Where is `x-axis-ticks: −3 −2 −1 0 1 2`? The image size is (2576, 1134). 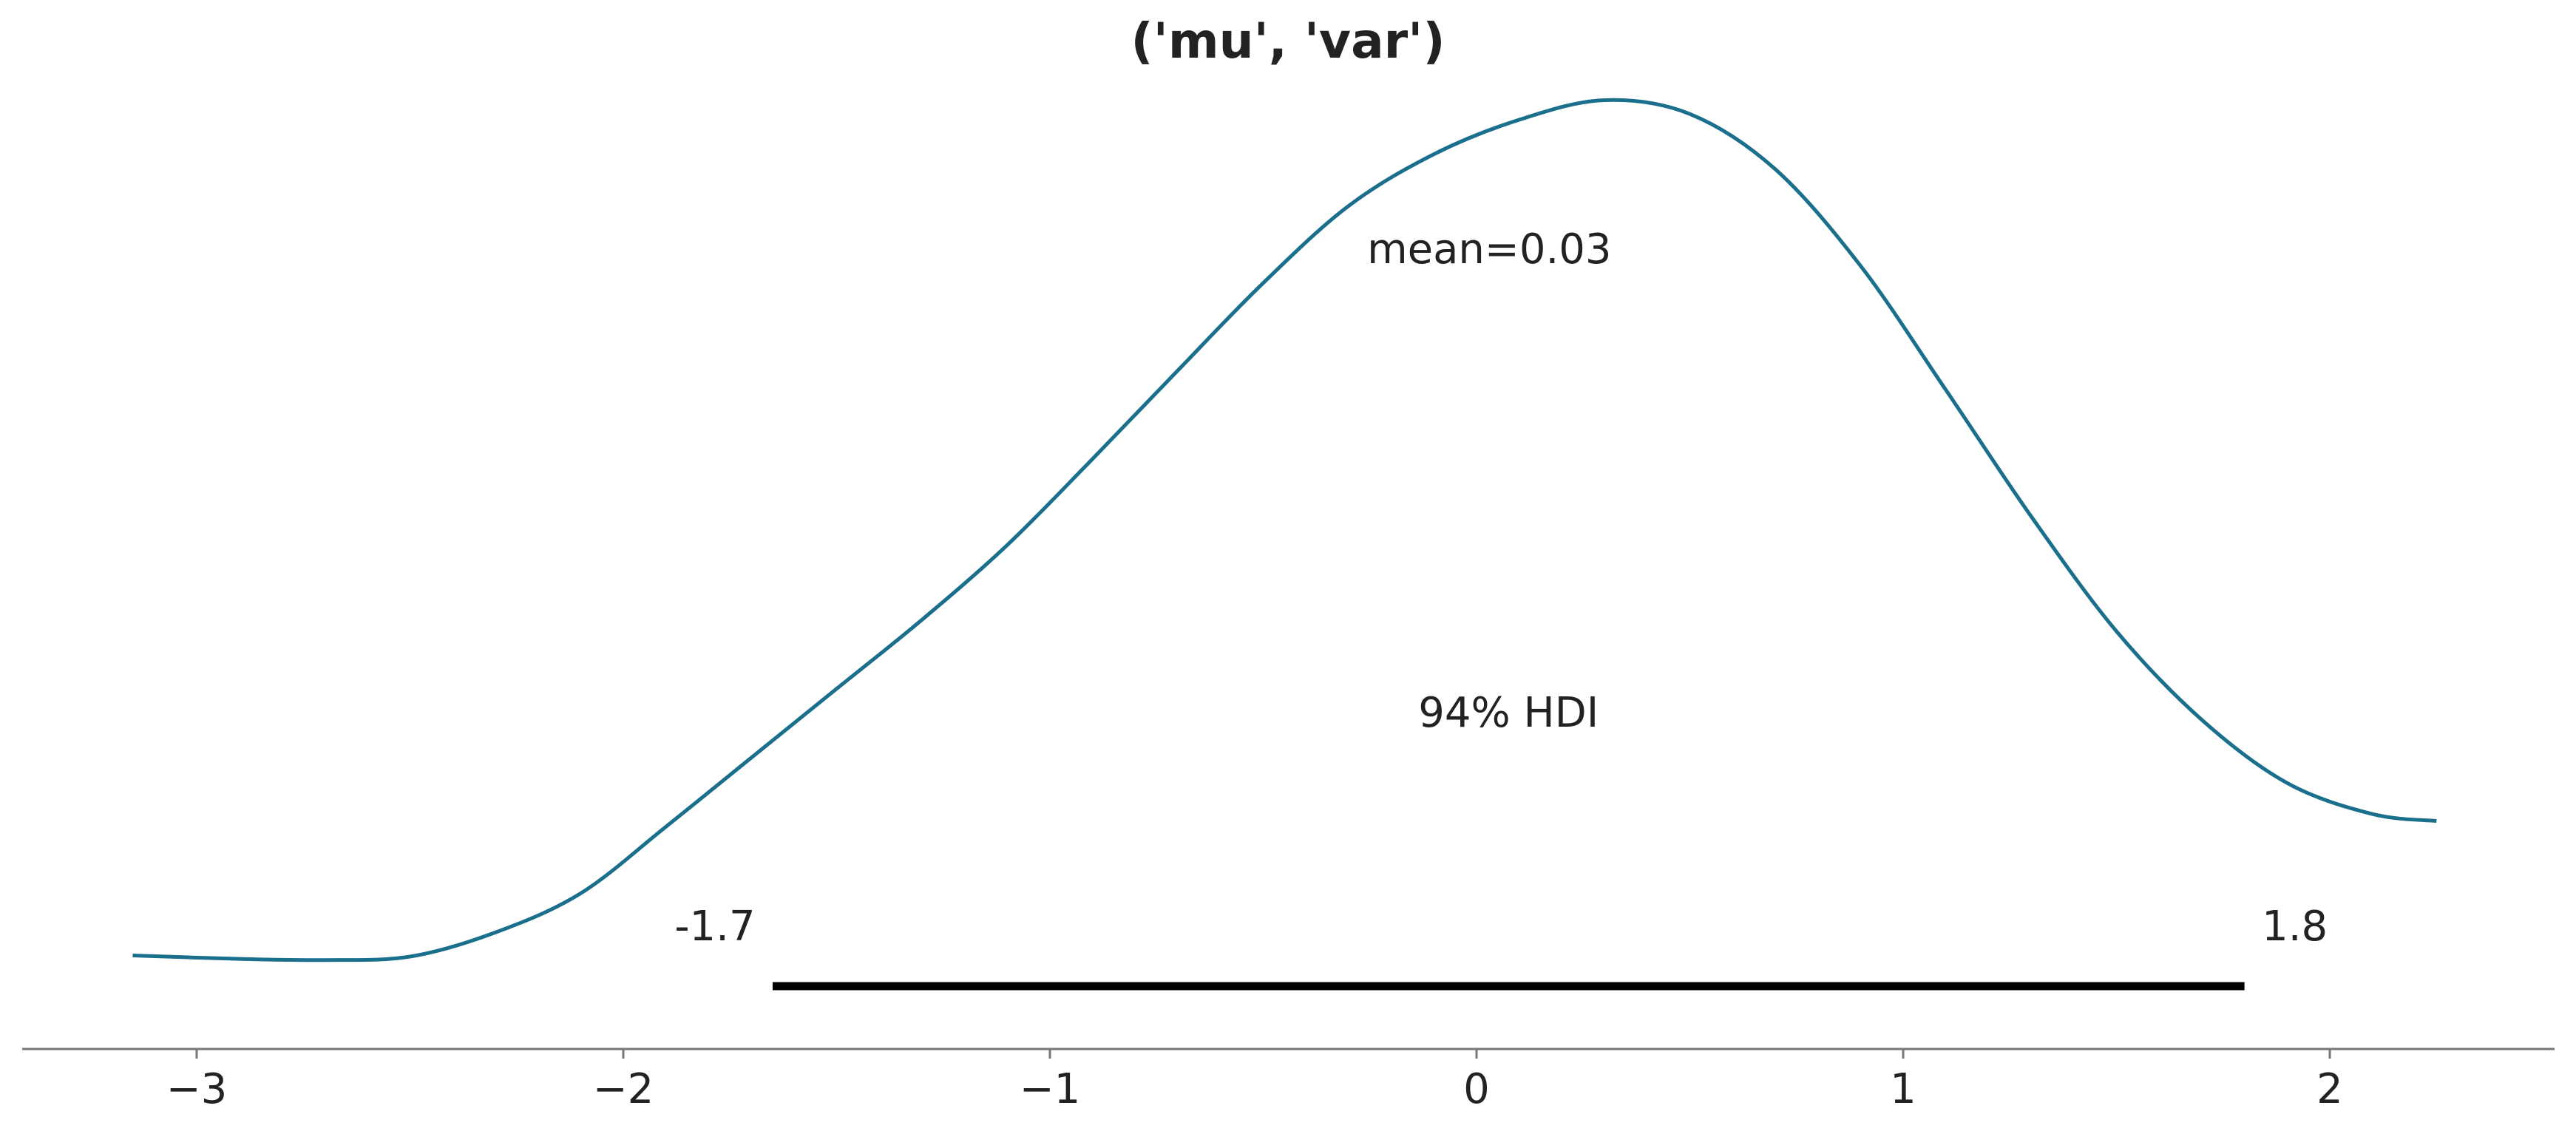 x-axis-ticks: −3 −2 −1 0 1 2 is located at coordinates (1254, 1081).